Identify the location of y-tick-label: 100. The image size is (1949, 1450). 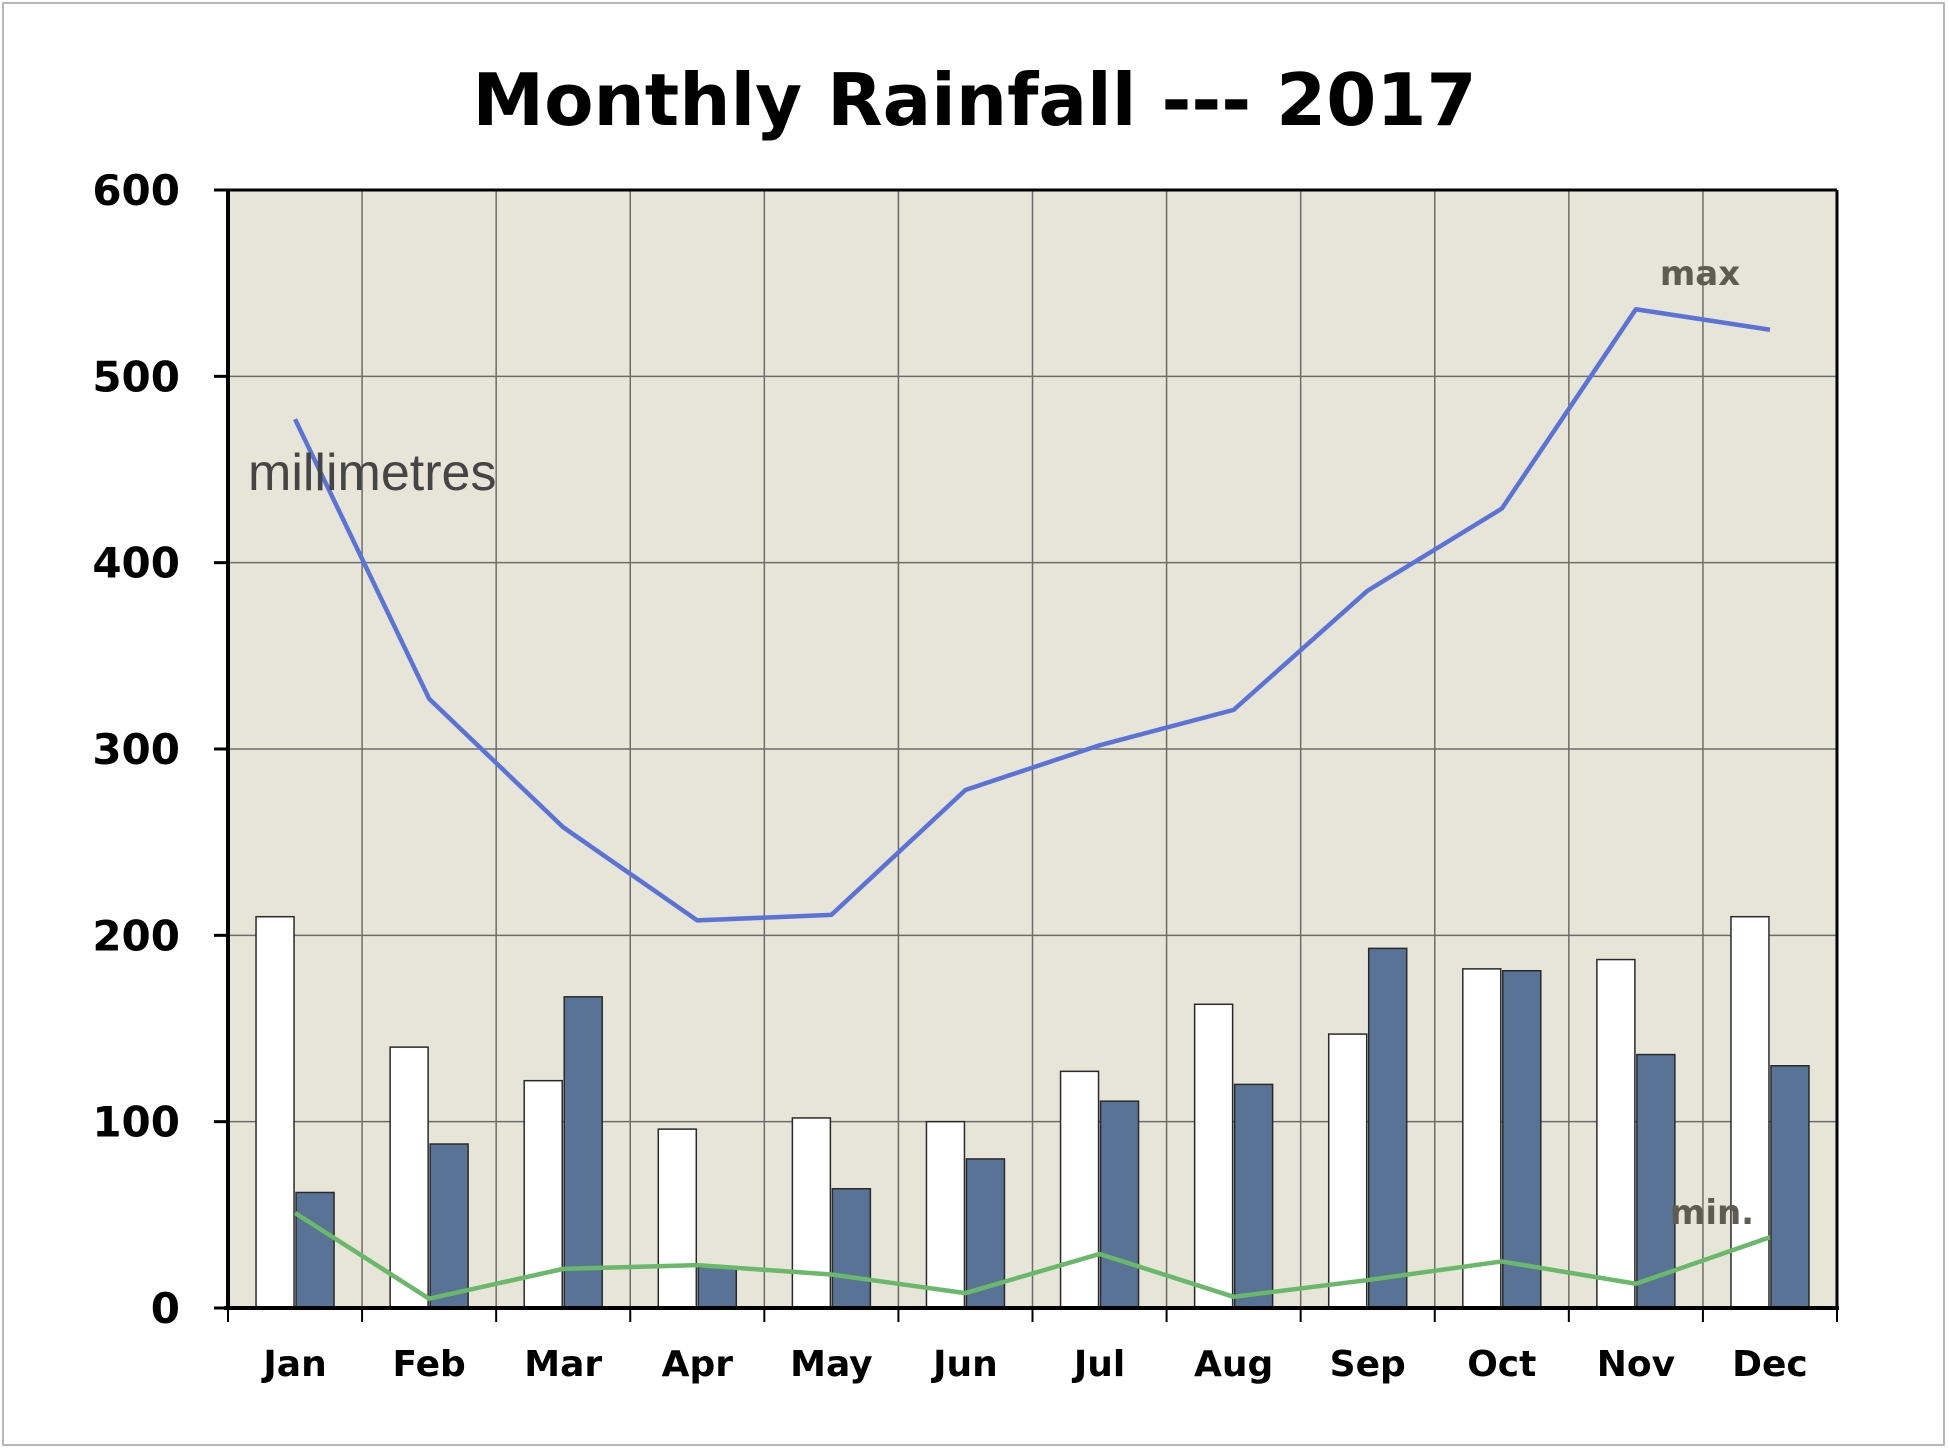
(136, 1122).